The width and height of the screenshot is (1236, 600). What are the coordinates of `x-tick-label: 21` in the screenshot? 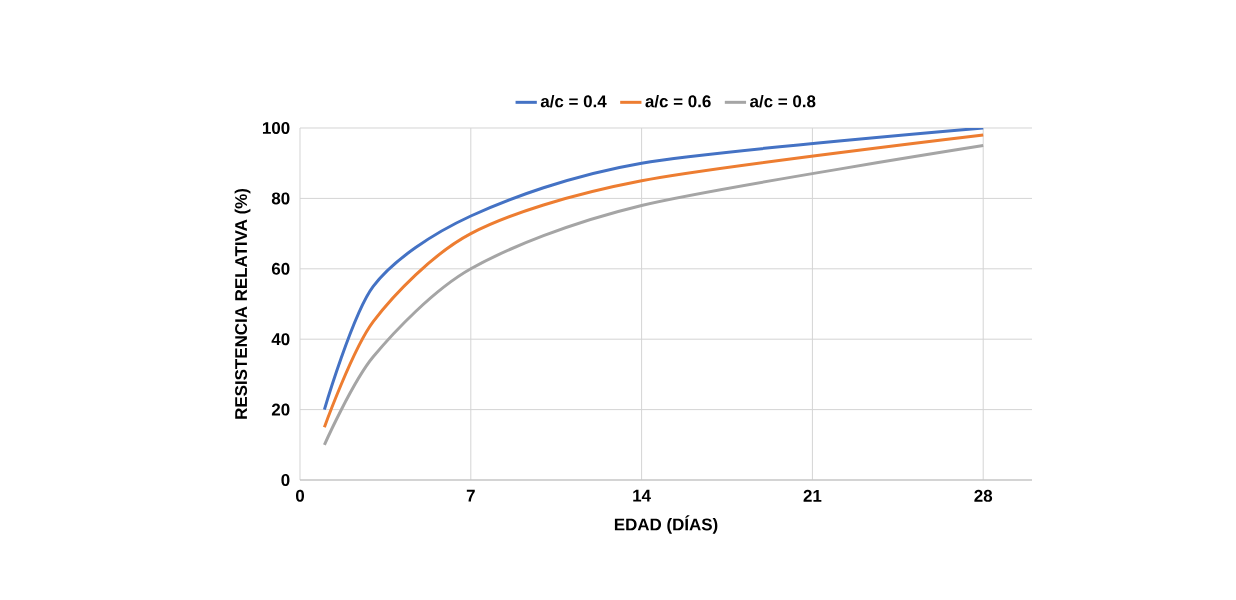 It's located at (812, 495).